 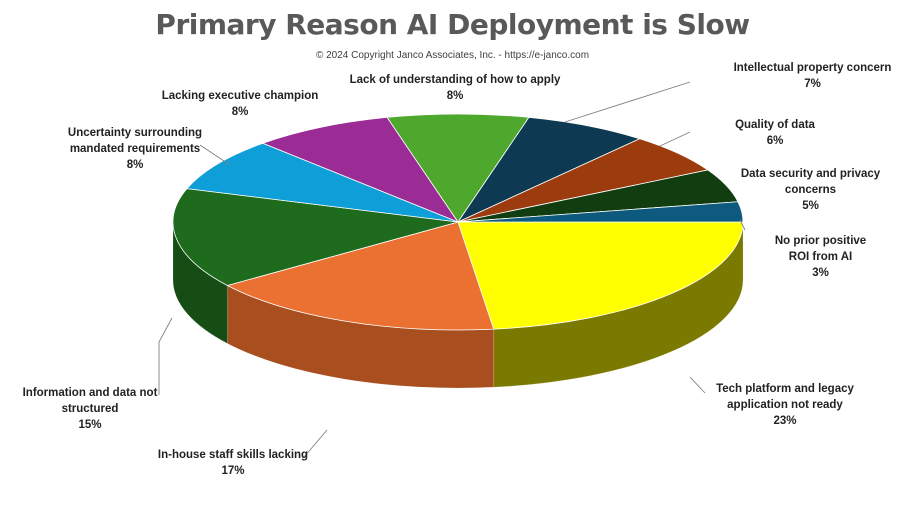 I want to click on slice-value-text: 6%, so click(x=775, y=141).